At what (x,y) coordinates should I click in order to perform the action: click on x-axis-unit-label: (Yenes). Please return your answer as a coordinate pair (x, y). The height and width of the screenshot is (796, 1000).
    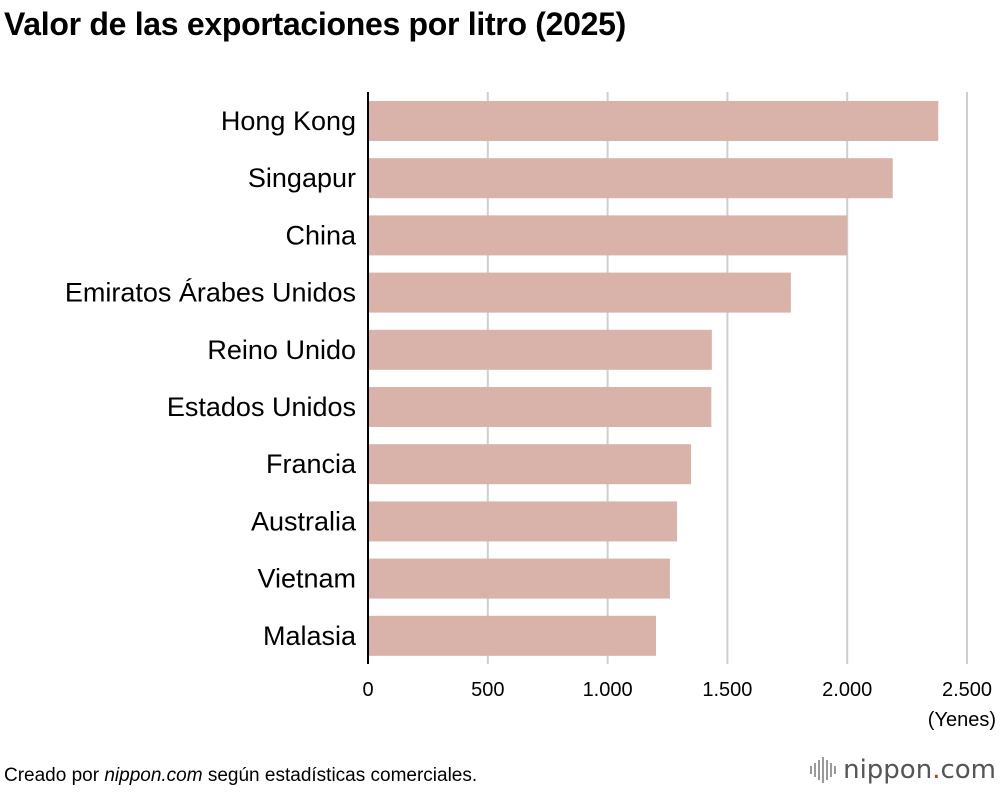
    Looking at the image, I should click on (962, 720).